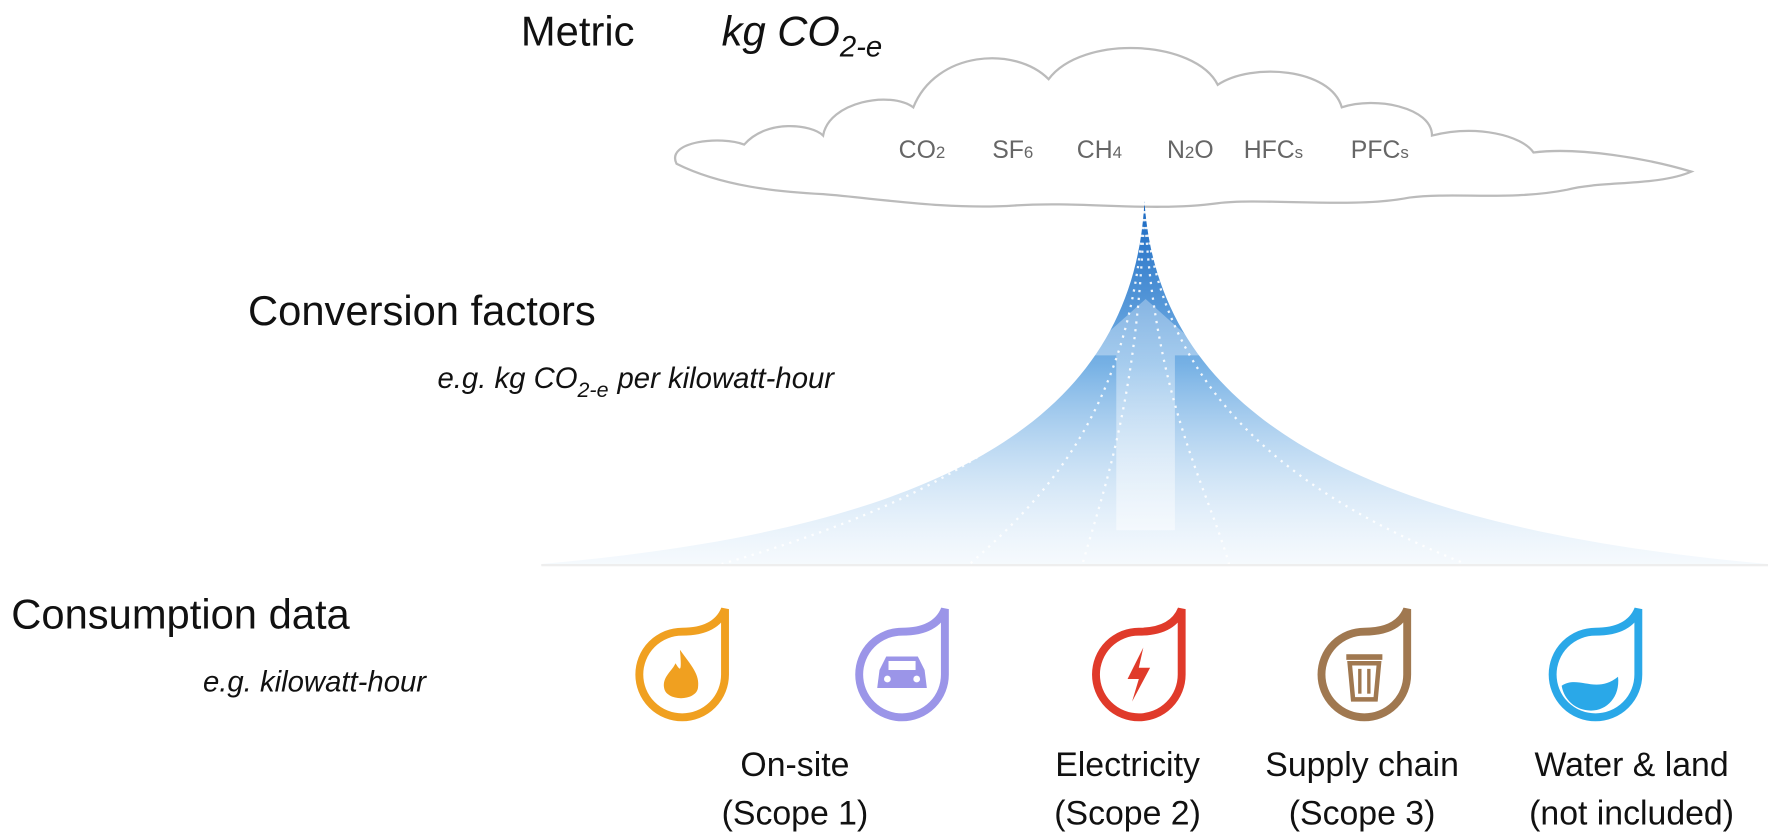 This screenshot has height=836, width=1768. What do you see at coordinates (1184, 127) in the screenshot?
I see `cloud` at bounding box center [1184, 127].